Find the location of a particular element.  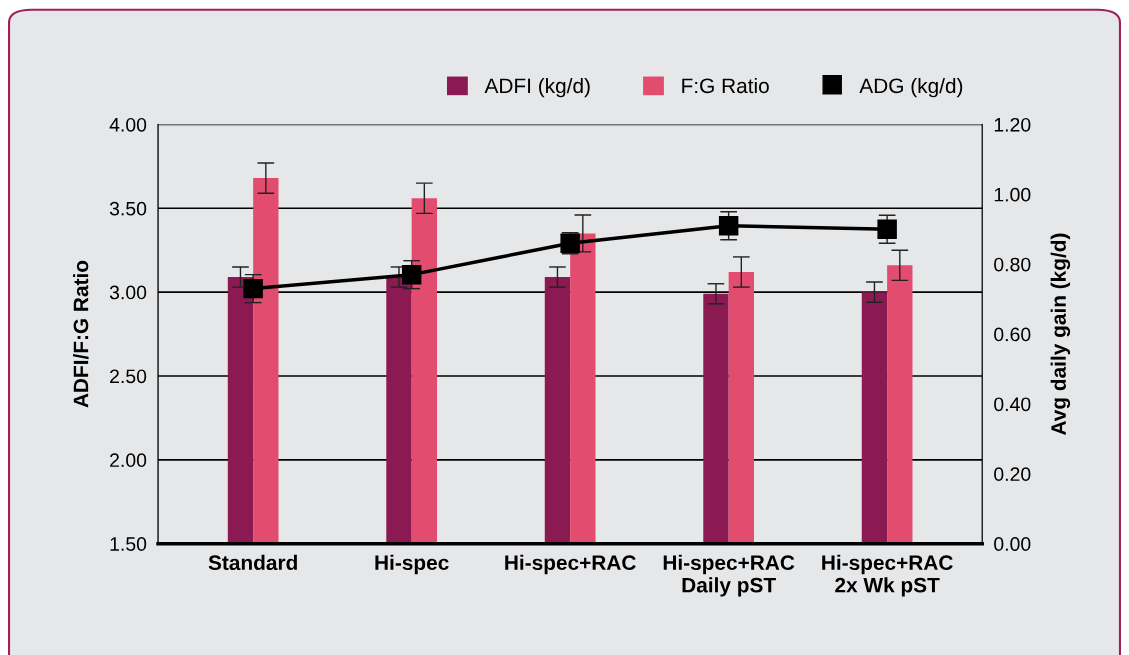

y2-tick-label: 1.20 is located at coordinates (1012, 124).